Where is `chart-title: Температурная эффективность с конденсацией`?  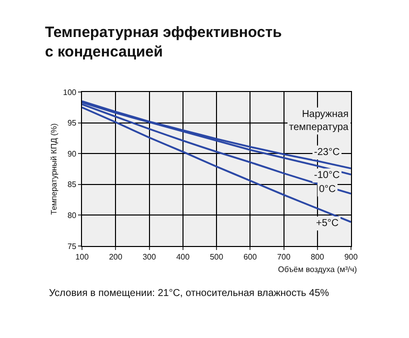 chart-title: Температурная эффективность с конденсацией is located at coordinates (163, 42).